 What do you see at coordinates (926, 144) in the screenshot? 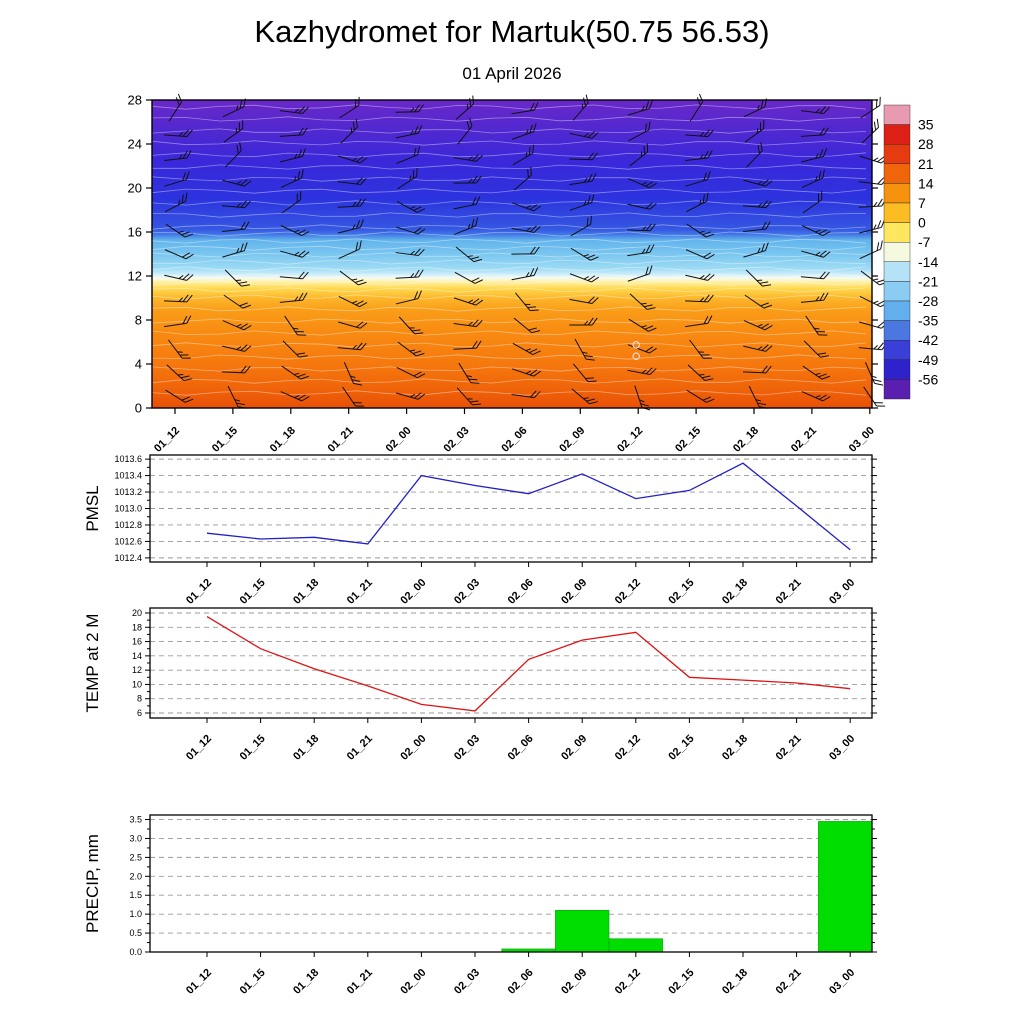
I see `svg-text: 28` at bounding box center [926, 144].